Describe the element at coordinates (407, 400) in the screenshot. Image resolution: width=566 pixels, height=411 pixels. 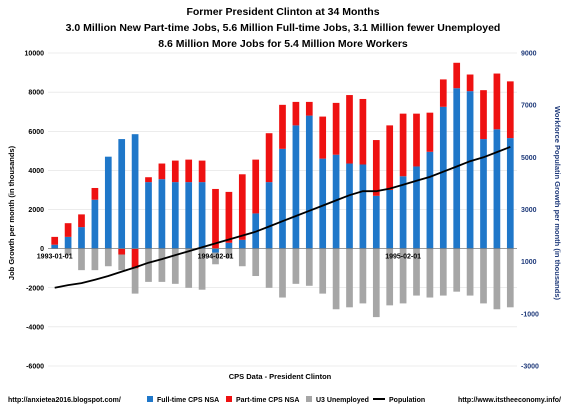
I see `legend-label-population: Population` at that location.